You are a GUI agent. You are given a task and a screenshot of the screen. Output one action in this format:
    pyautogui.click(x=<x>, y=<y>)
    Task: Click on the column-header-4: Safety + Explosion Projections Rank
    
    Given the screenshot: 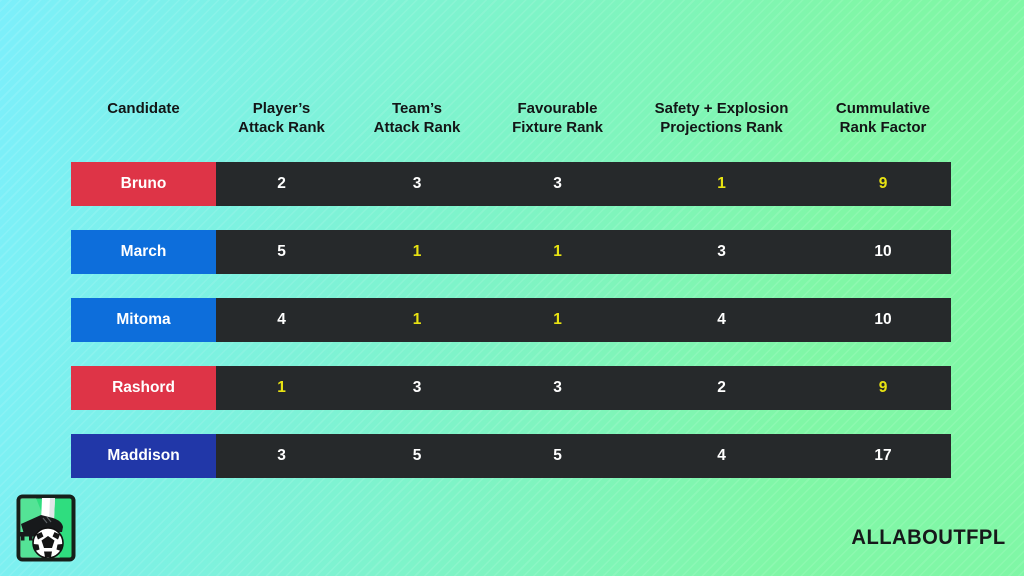 What is the action you would take?
    pyautogui.click(x=721, y=118)
    